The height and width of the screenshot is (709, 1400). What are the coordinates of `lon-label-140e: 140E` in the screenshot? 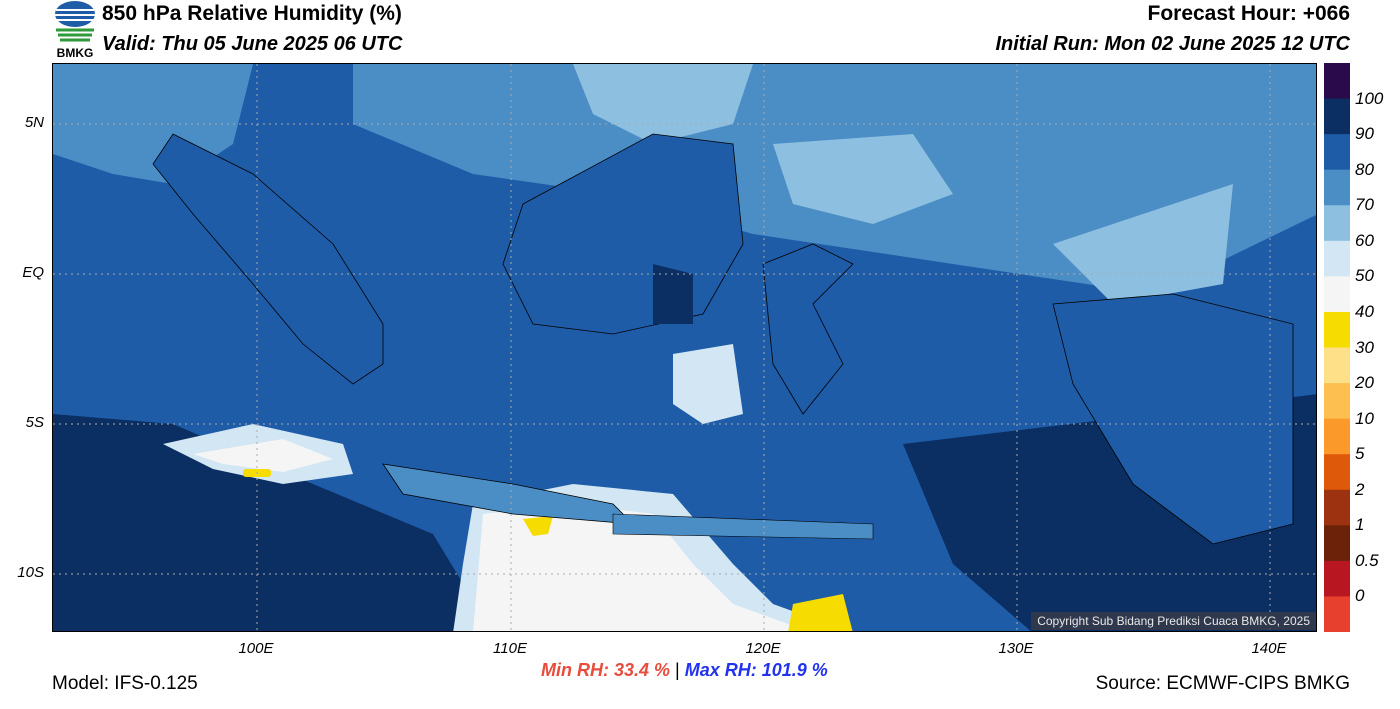 It's located at (1269, 648).